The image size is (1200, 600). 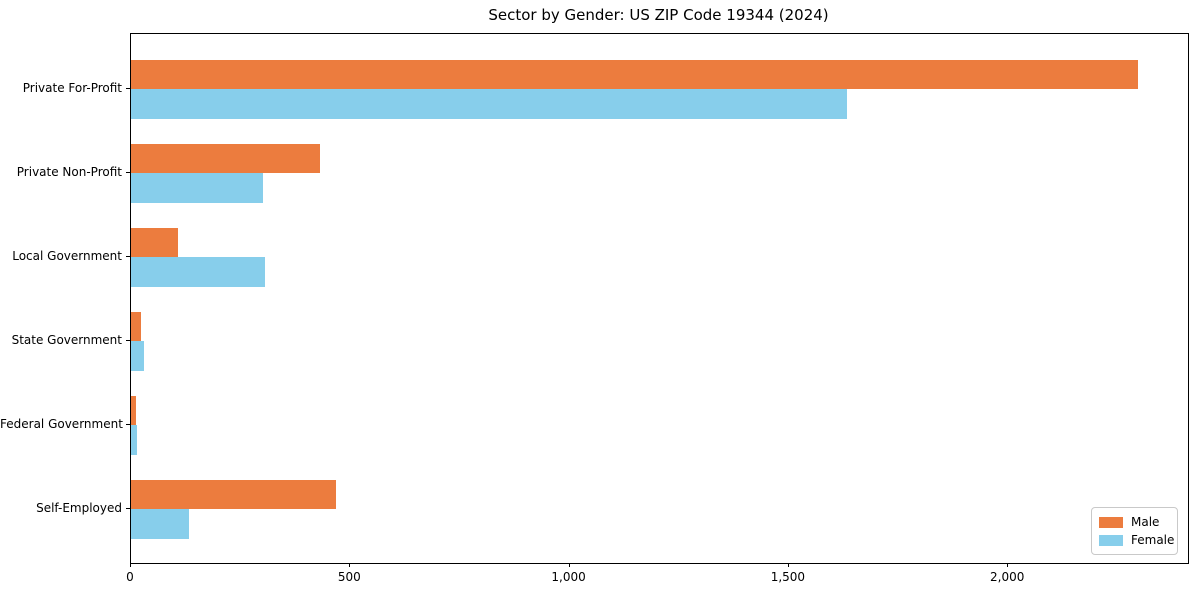 I want to click on y-tick-label: Private For-Profit, so click(x=72, y=88).